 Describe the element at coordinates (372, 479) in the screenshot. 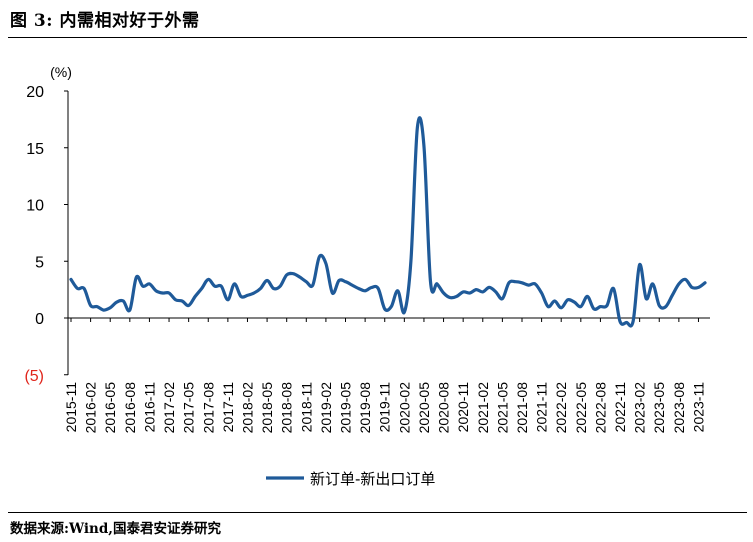

I see `legend-label: 新订单-新出口订单` at that location.